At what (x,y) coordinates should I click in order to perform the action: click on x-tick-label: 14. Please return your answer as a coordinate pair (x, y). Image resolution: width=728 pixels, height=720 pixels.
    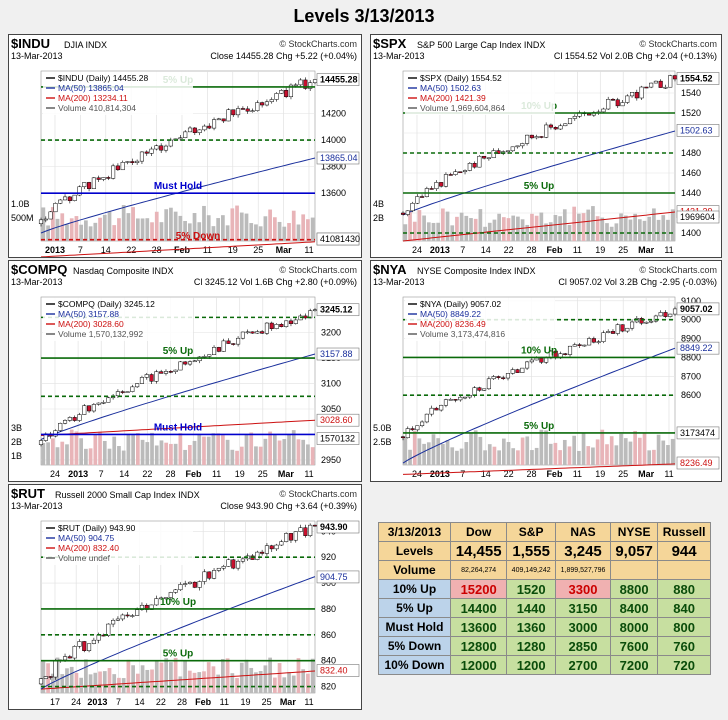
    Looking at the image, I should click on (486, 250).